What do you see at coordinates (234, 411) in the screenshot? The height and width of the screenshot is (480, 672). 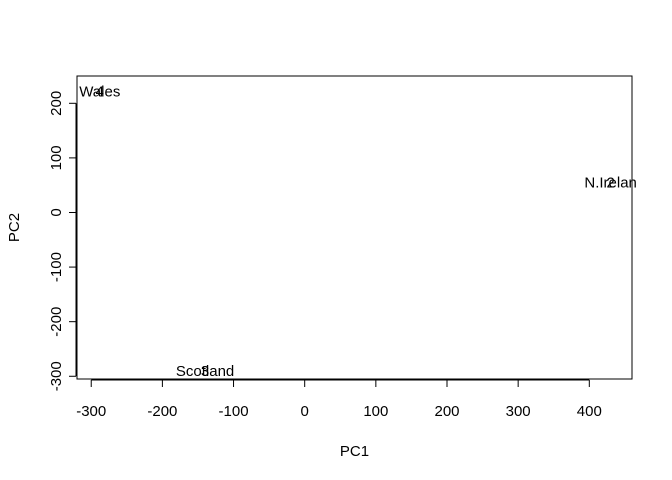 I see `x-tick-label: -100` at bounding box center [234, 411].